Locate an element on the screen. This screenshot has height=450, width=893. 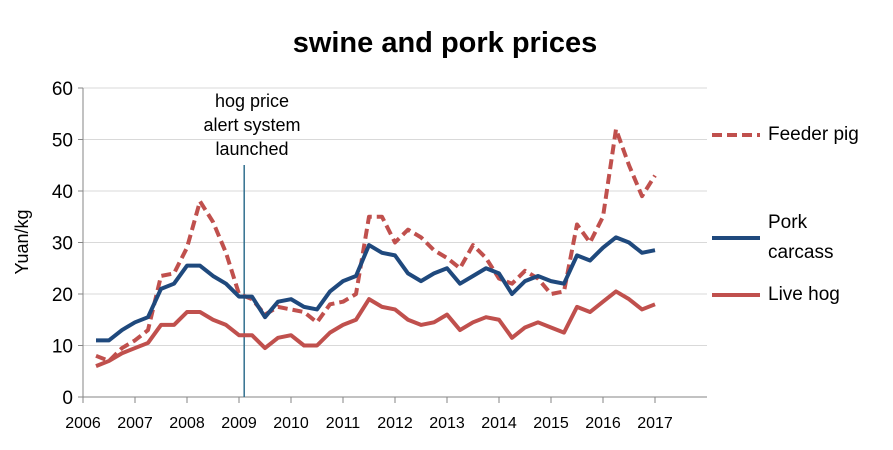
annotation-text: alert system is located at coordinates (251, 125).